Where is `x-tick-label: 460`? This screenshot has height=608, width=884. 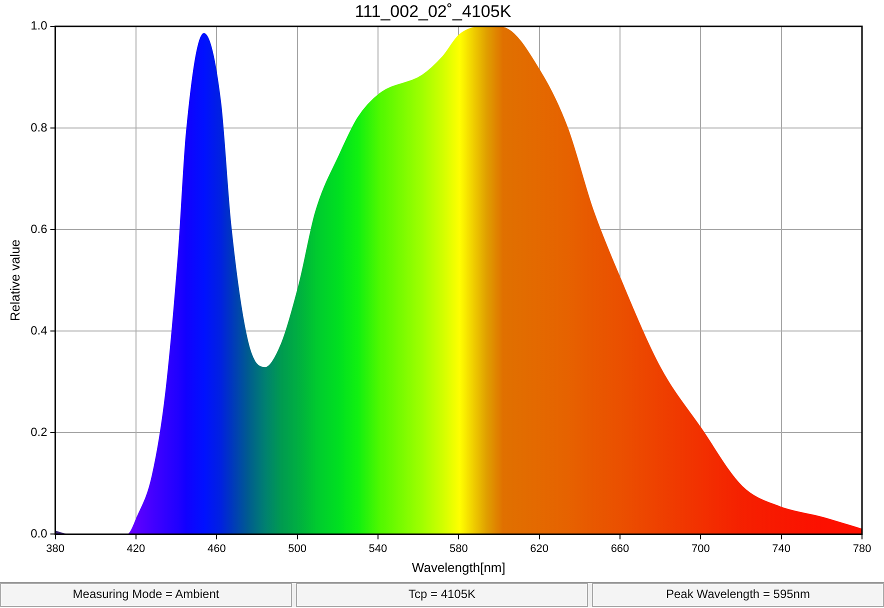
x-tick-label: 460 is located at coordinates (216, 548).